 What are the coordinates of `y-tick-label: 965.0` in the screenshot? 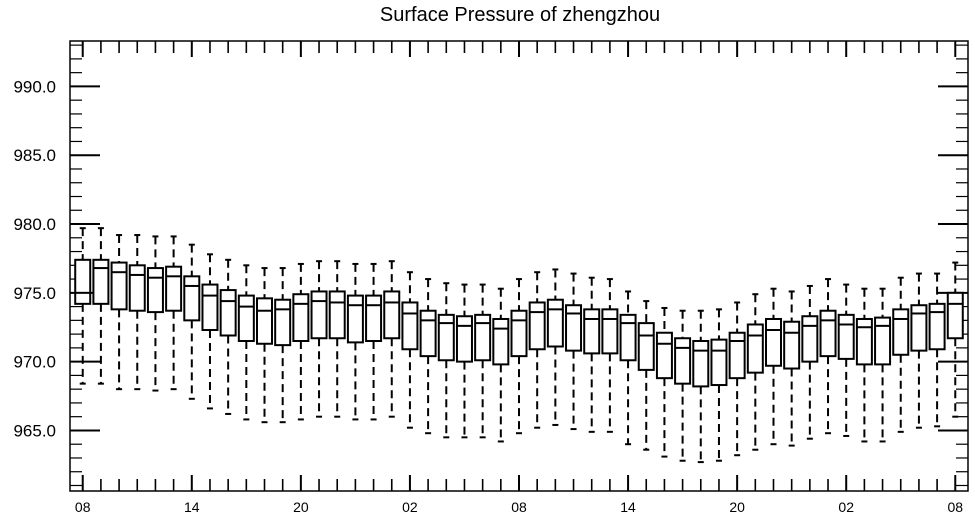 It's located at (34, 430).